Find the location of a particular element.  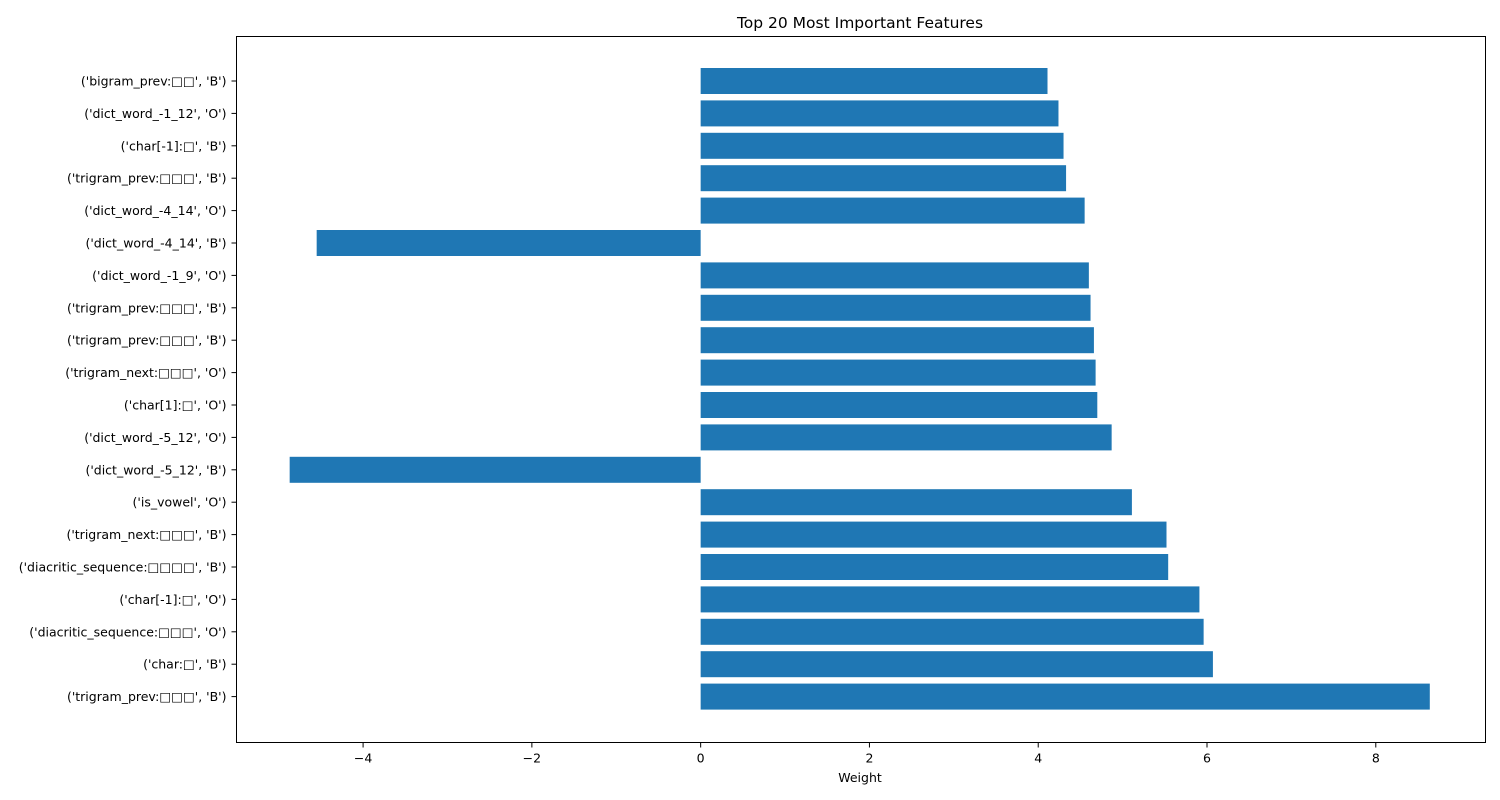

y-tick-label-0: ('bigram_prev:□□', 'B') is located at coordinates (154, 81).